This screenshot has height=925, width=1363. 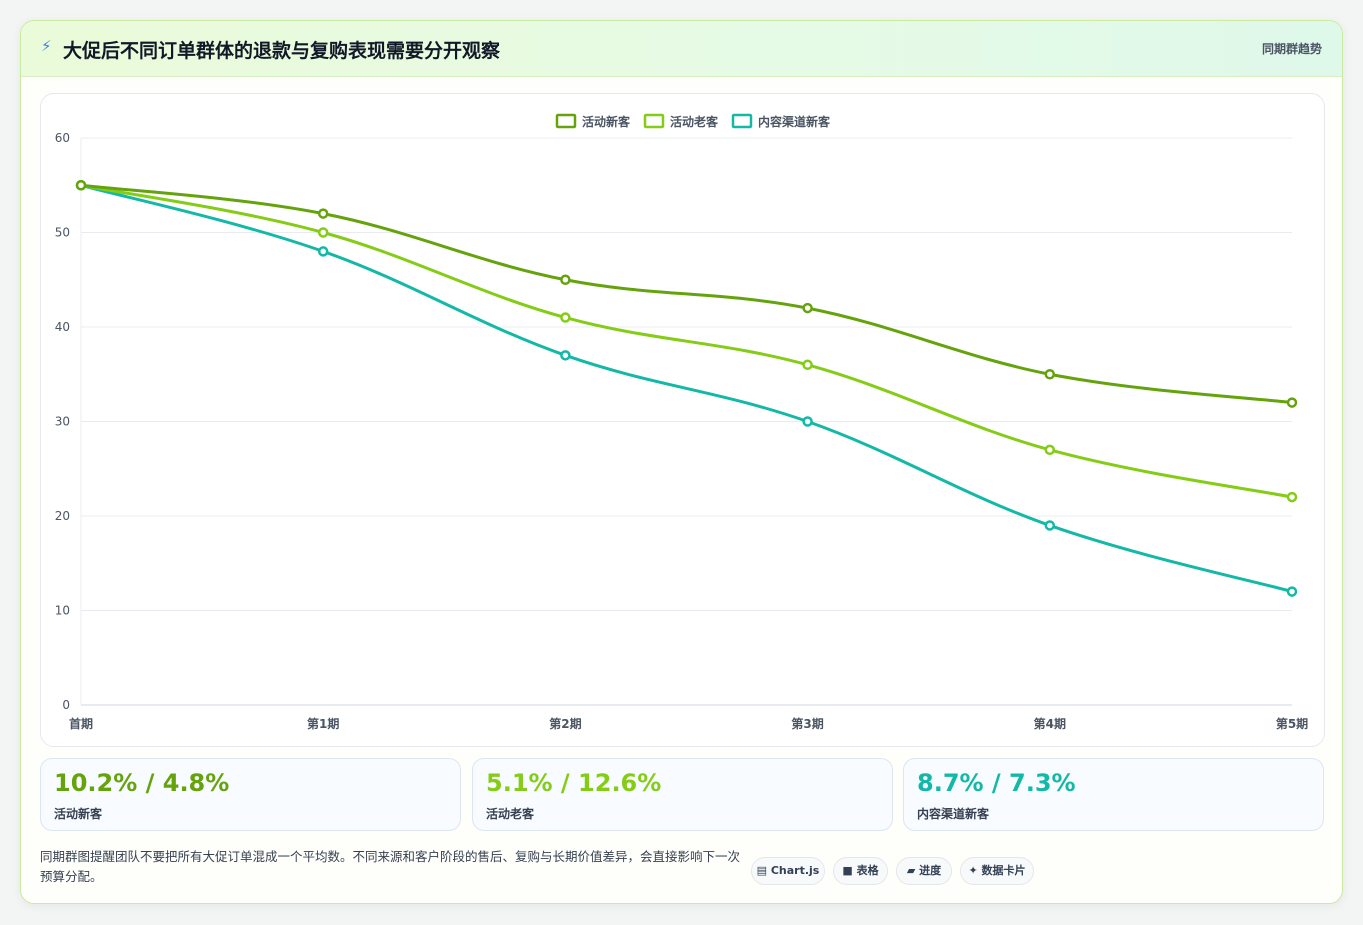 I want to click on x-tick-label: 第3期, so click(x=807, y=723).